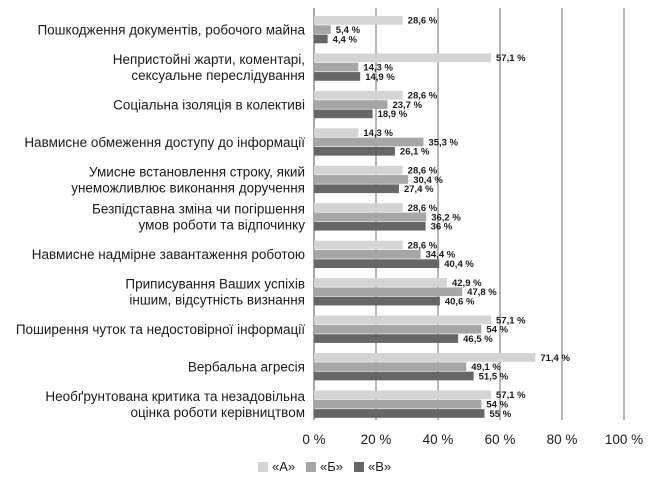 This screenshot has height=480, width=650. Describe the element at coordinates (415, 152) in the screenshot. I see `bar-value-label: 26,1 %` at that location.